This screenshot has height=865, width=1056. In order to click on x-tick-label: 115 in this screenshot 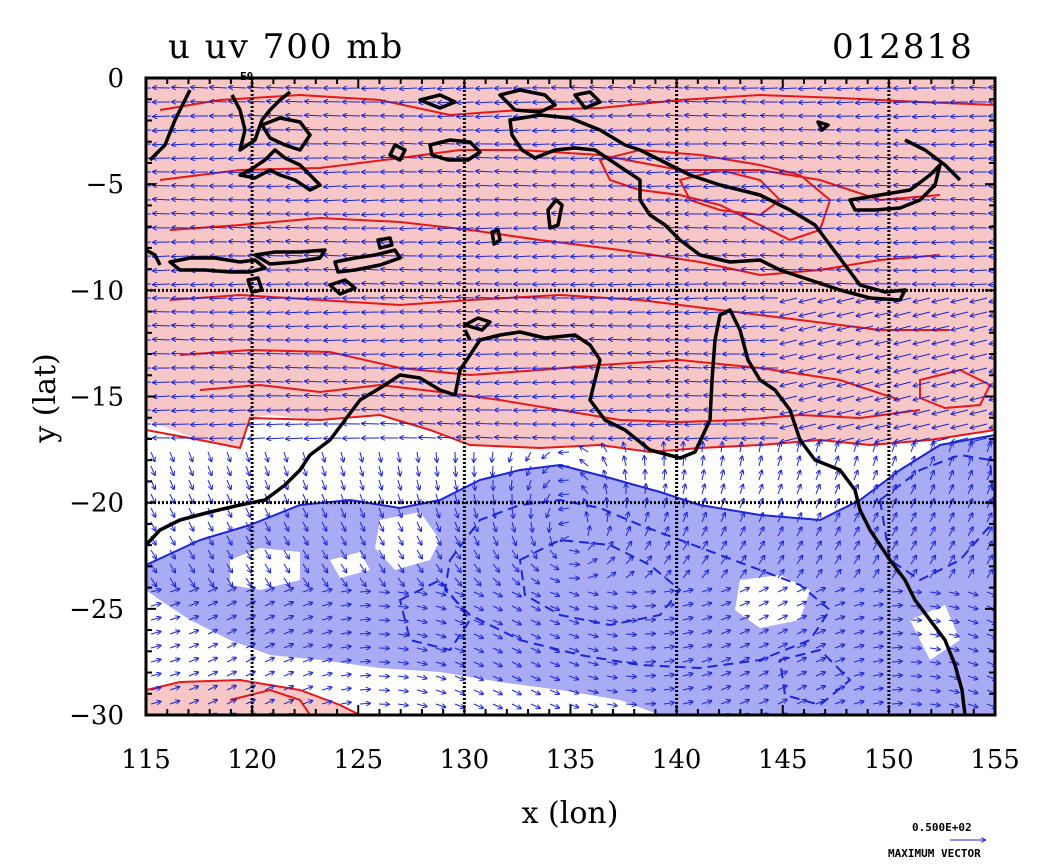, I will do `click(146, 760)`.